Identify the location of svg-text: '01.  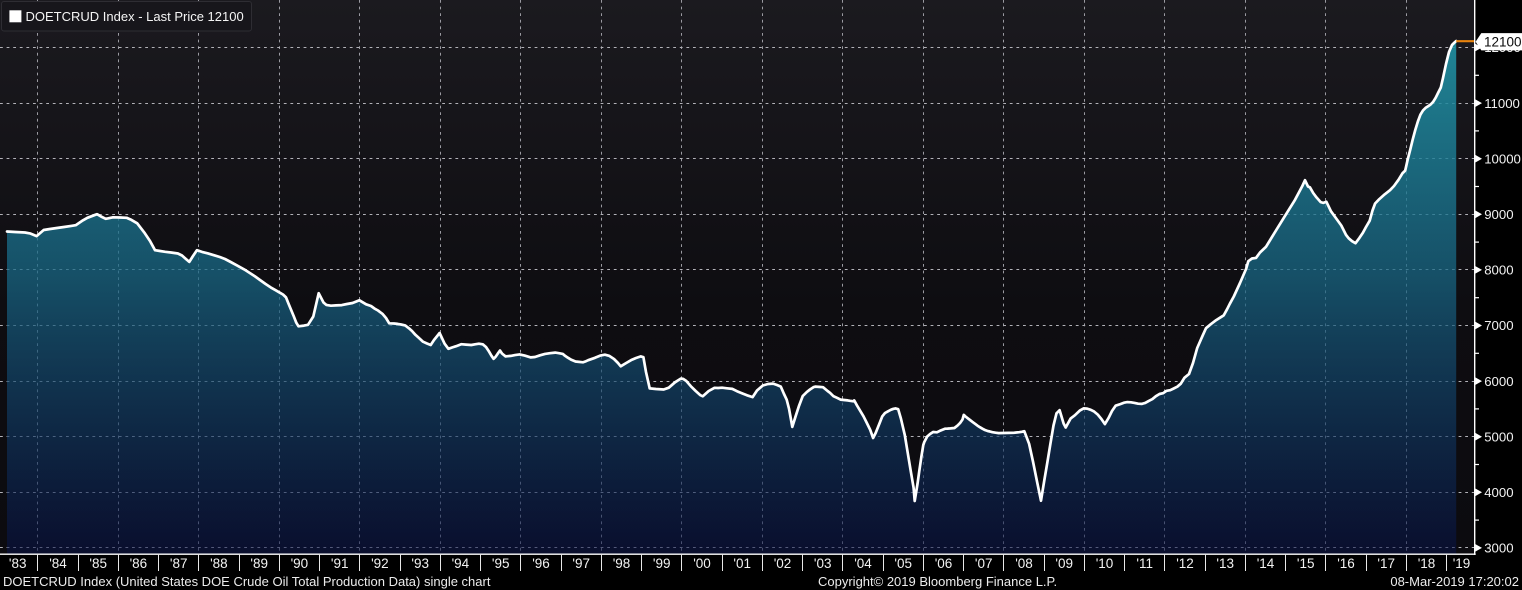
(742, 563).